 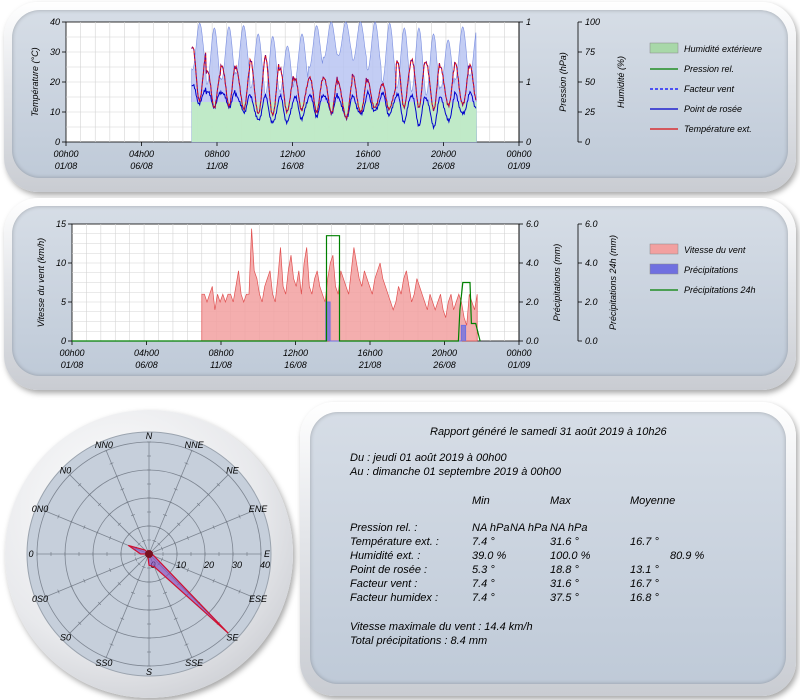 What do you see at coordinates (428, 458) in the screenshot?
I see `report-from: Du : jeudi 01 août 2019 à 00h00` at bounding box center [428, 458].